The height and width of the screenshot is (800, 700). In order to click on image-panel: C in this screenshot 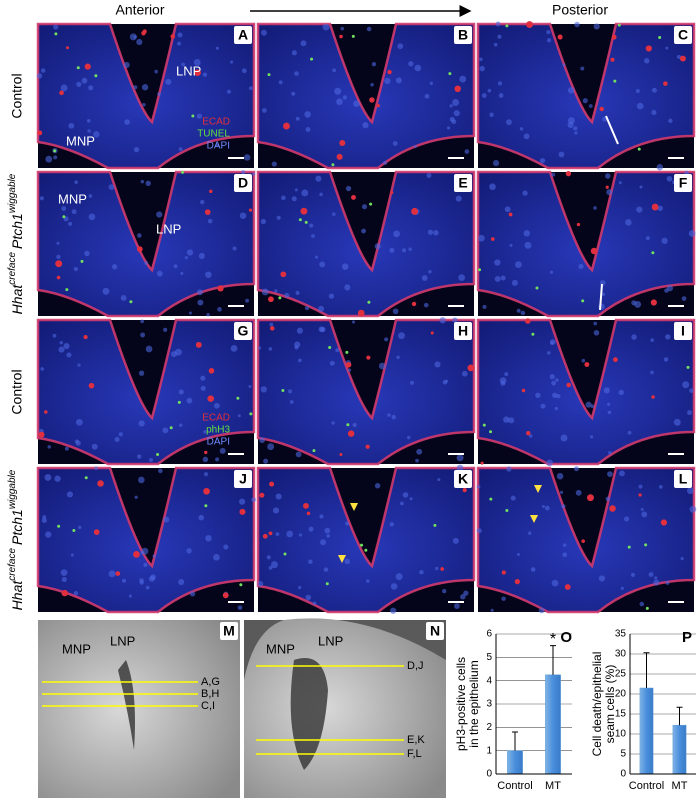, I will do `click(586, 96)`.